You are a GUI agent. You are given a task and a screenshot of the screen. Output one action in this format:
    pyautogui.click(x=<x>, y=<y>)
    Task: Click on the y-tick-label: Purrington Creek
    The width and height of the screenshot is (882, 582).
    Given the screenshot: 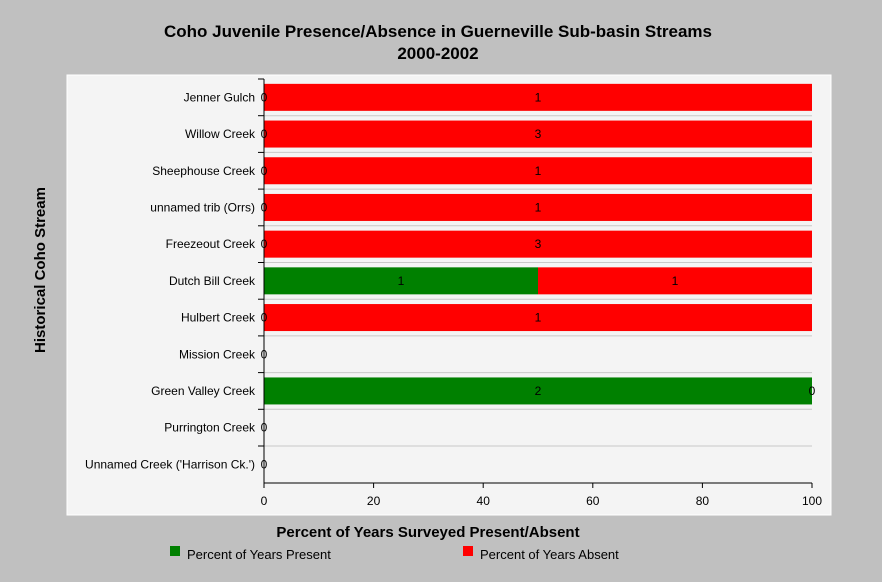 What is the action you would take?
    pyautogui.click(x=210, y=428)
    